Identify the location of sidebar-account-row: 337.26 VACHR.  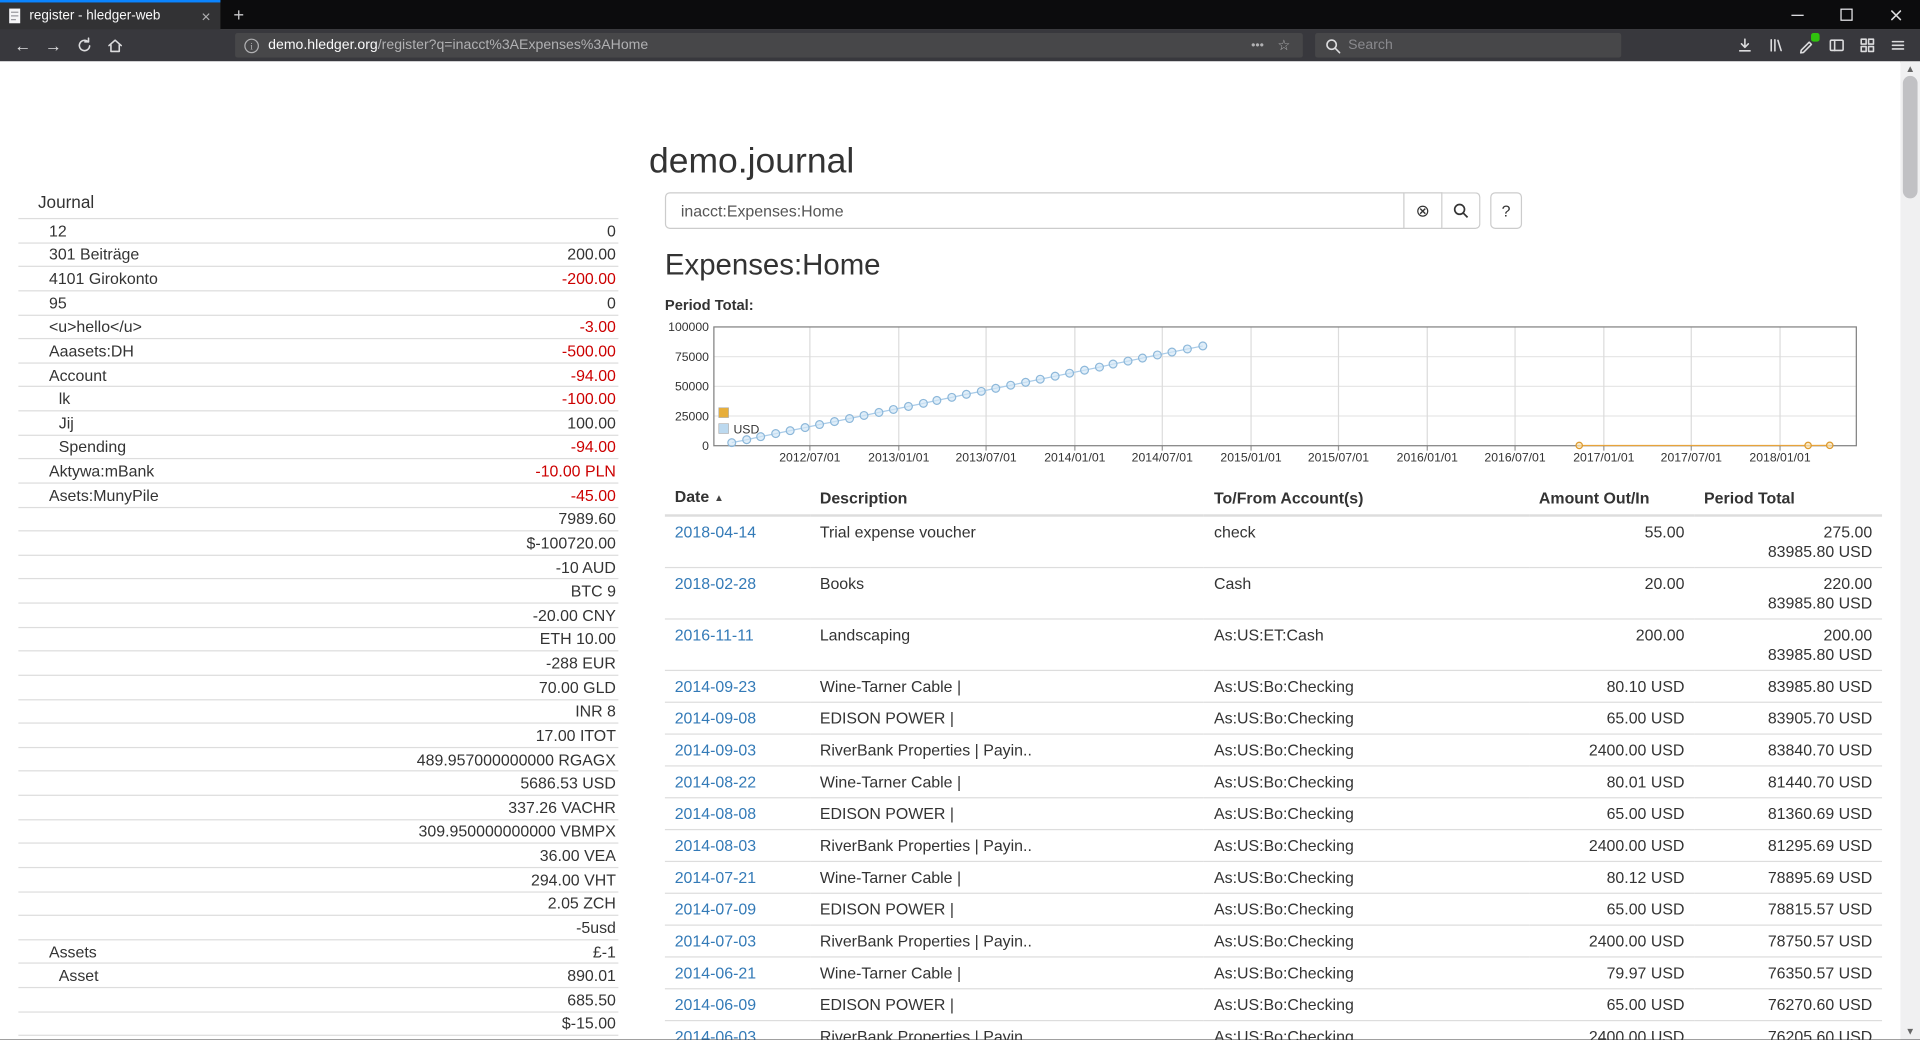
(318, 806).